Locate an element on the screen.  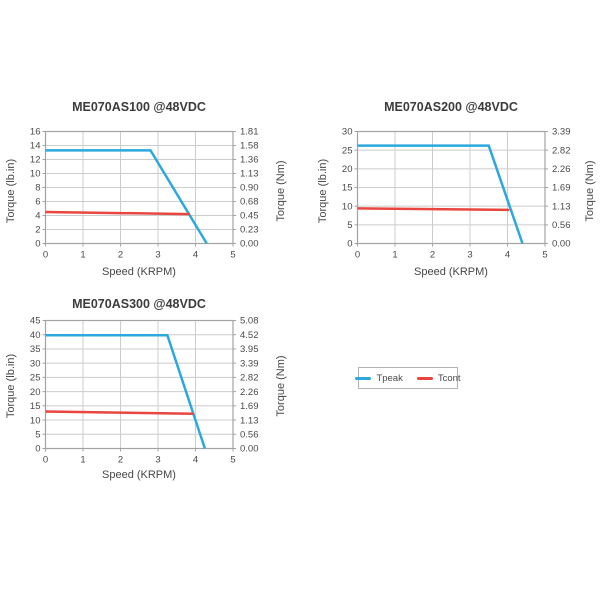
y-tick-label-left: 35 is located at coordinates (35, 349).